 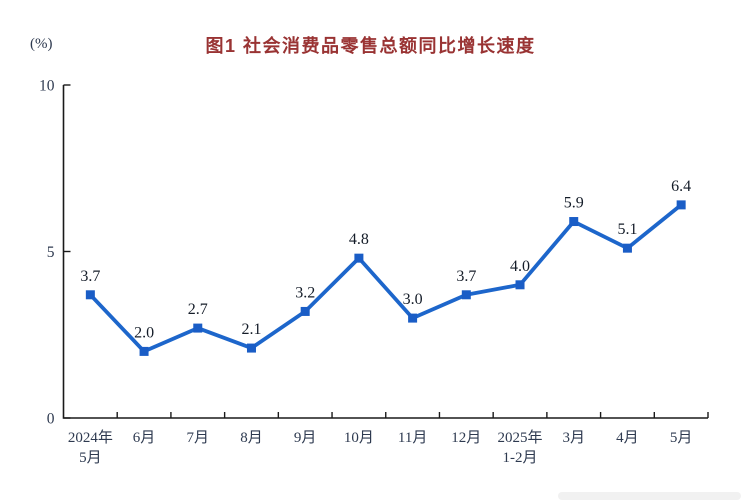 I want to click on x-tick-label: 6月, so click(x=144, y=438).